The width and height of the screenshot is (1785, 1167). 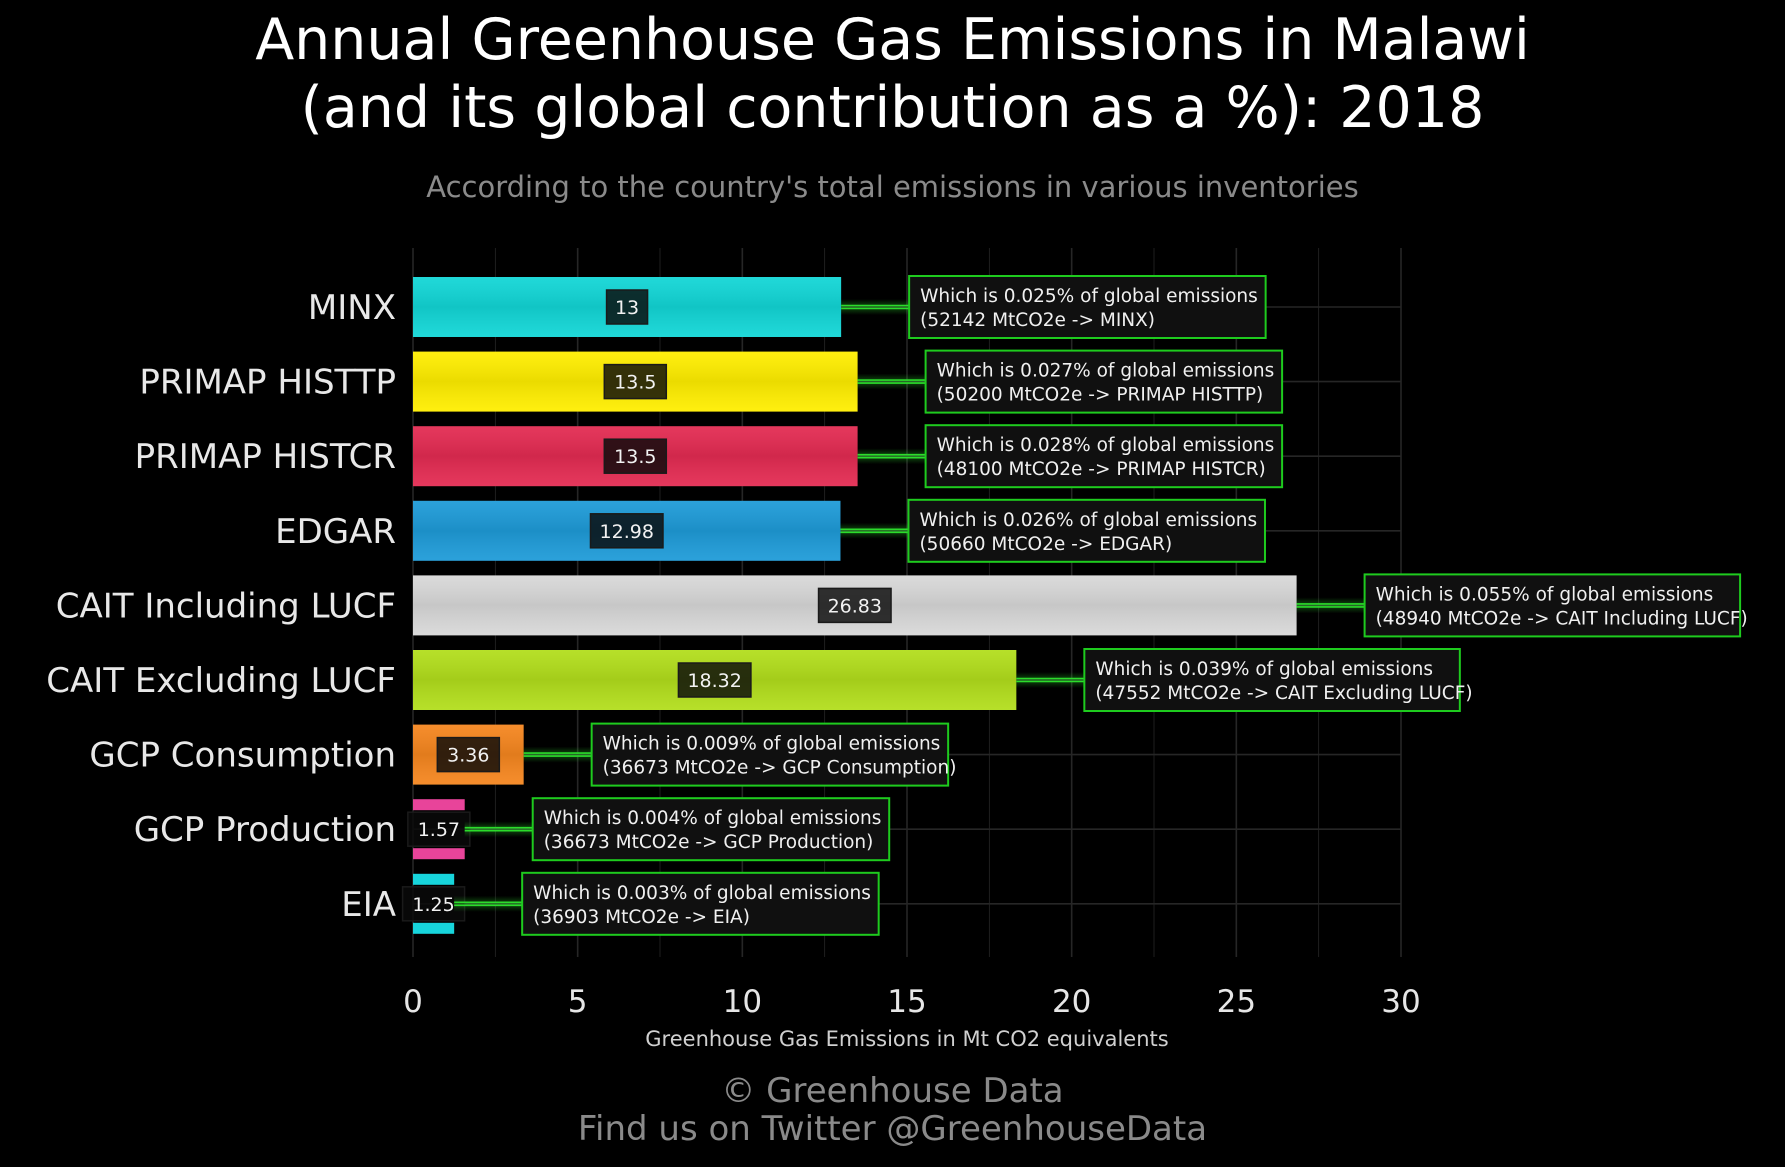 I want to click on category-label: PRIMAP HISTCR, so click(x=265, y=457).